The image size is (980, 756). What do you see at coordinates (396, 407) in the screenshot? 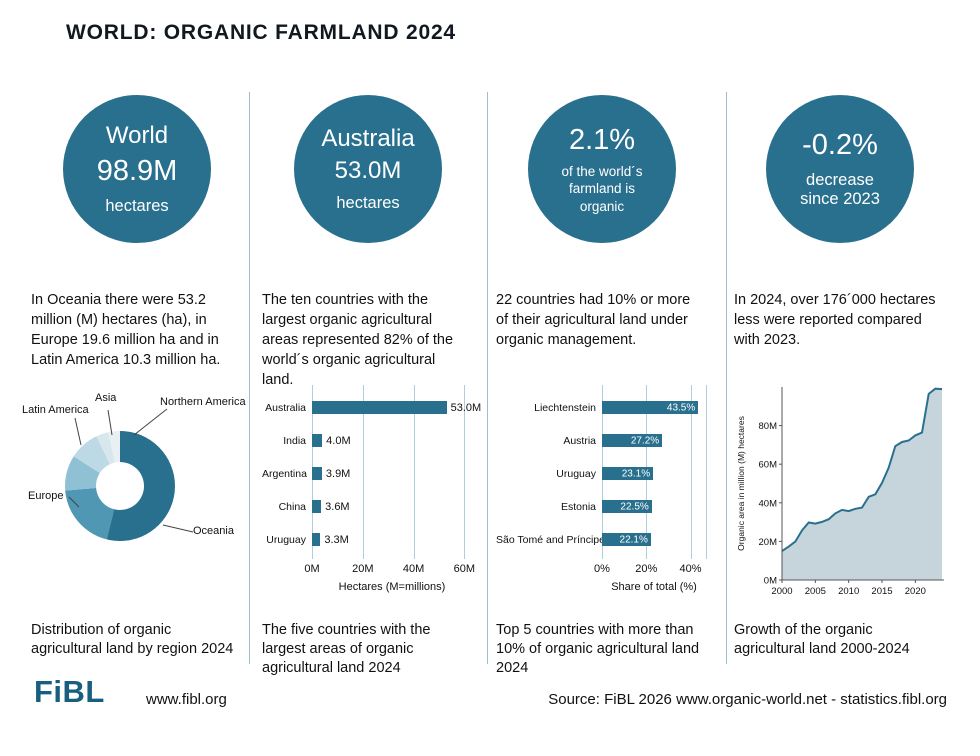
I see `bar-track: 53.0M` at bounding box center [396, 407].